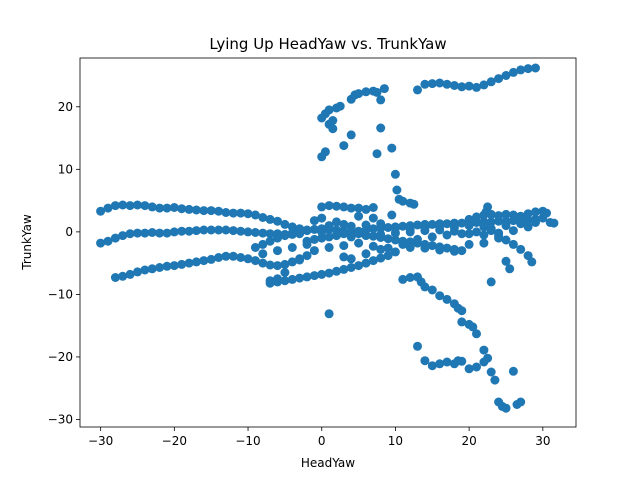  Describe the element at coordinates (327, 44) in the screenshot. I see `chart-title: Lying Up HeadYaw vs. TrunkYaw` at that location.